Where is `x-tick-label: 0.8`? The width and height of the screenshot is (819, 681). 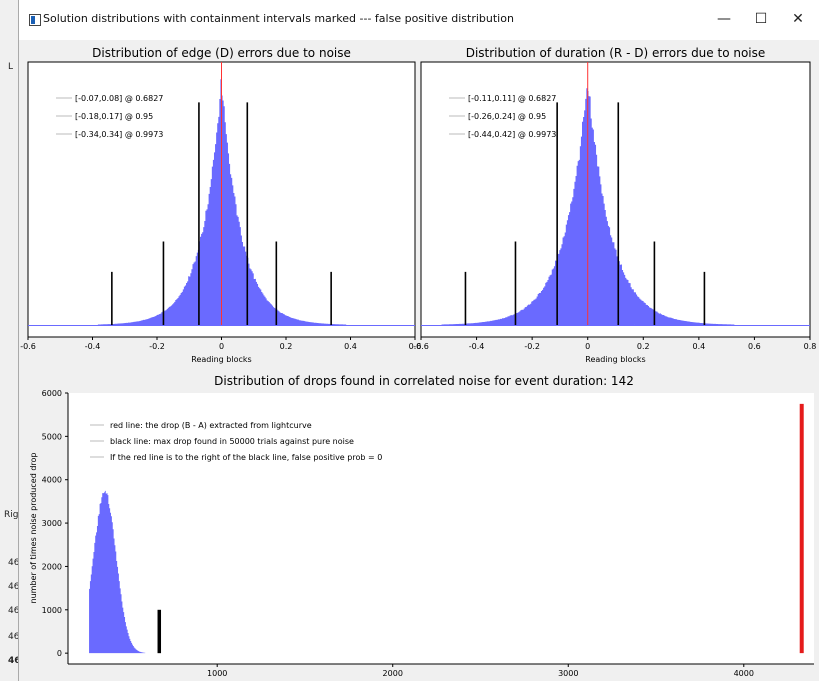 x-tick-label: 0.8 is located at coordinates (810, 346).